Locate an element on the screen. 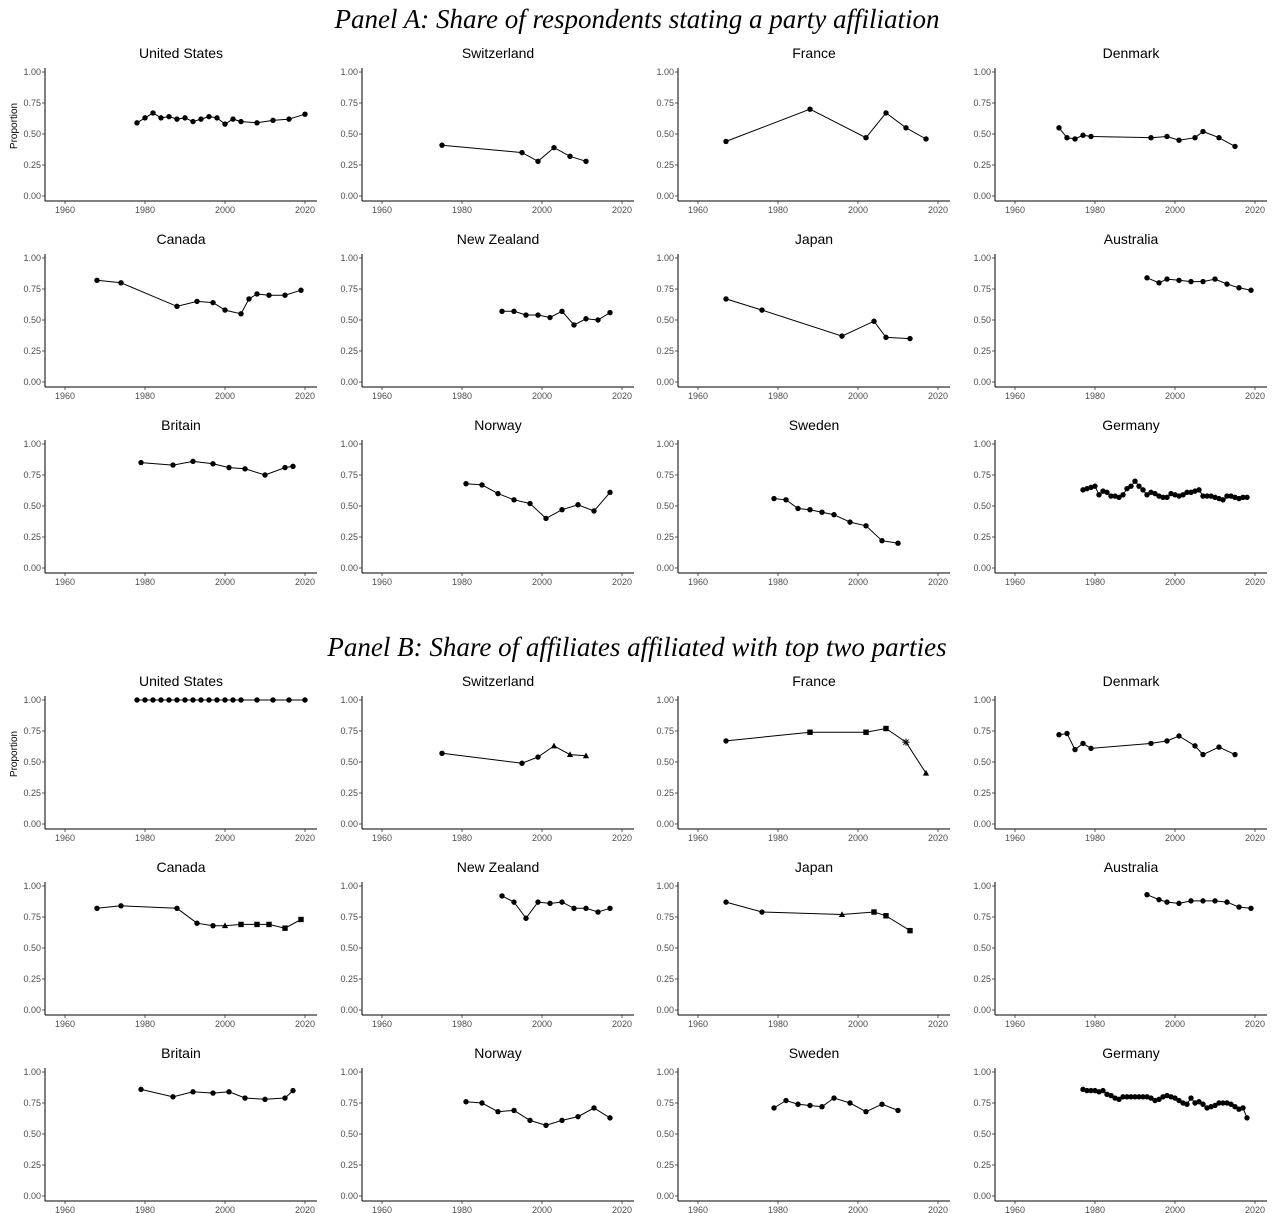 This screenshot has width=1275, height=1213. facet-title: Canada is located at coordinates (180, 239).